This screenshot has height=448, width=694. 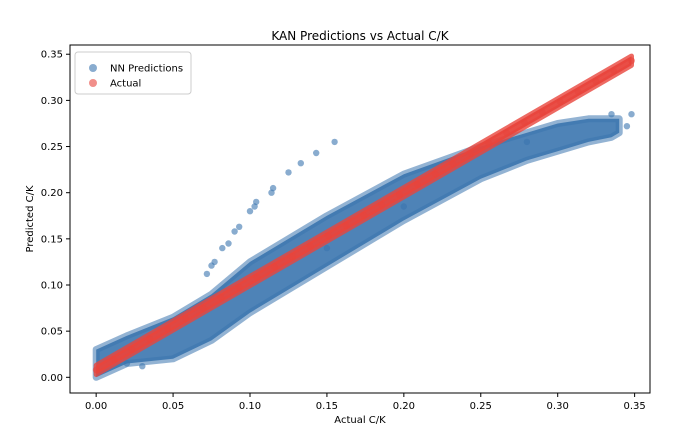 I want to click on legend-marker-nn-predictions, so click(x=93, y=68).